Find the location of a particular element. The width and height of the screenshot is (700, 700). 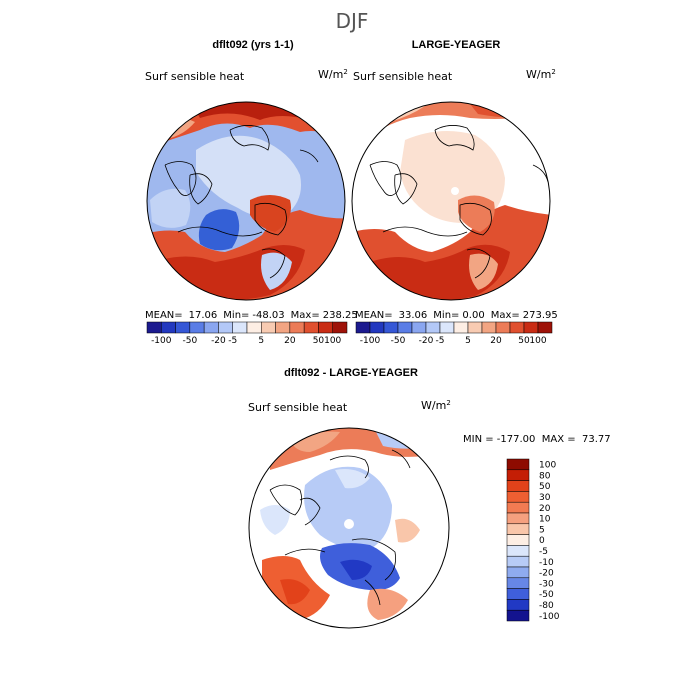

panel-title: LARGE-YEAGER is located at coordinates (456, 45).